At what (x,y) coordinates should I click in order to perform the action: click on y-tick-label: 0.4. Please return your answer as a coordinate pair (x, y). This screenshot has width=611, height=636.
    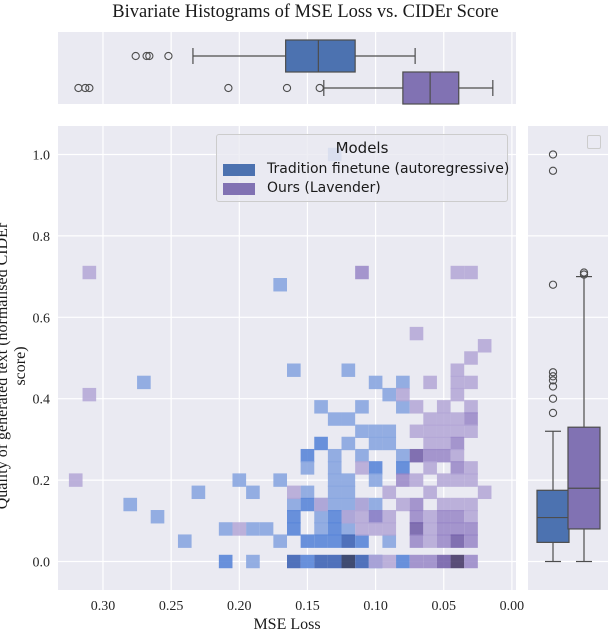
    Looking at the image, I should click on (42, 400).